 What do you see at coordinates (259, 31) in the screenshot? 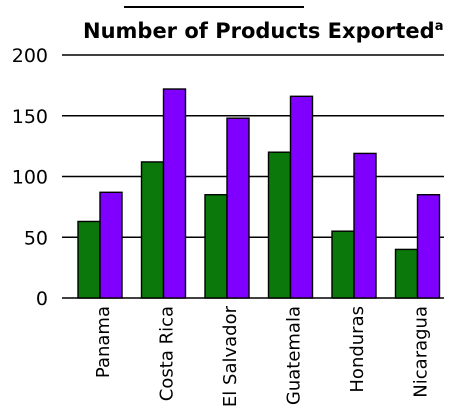
I see `chart-title: Number of Products Exported` at bounding box center [259, 31].